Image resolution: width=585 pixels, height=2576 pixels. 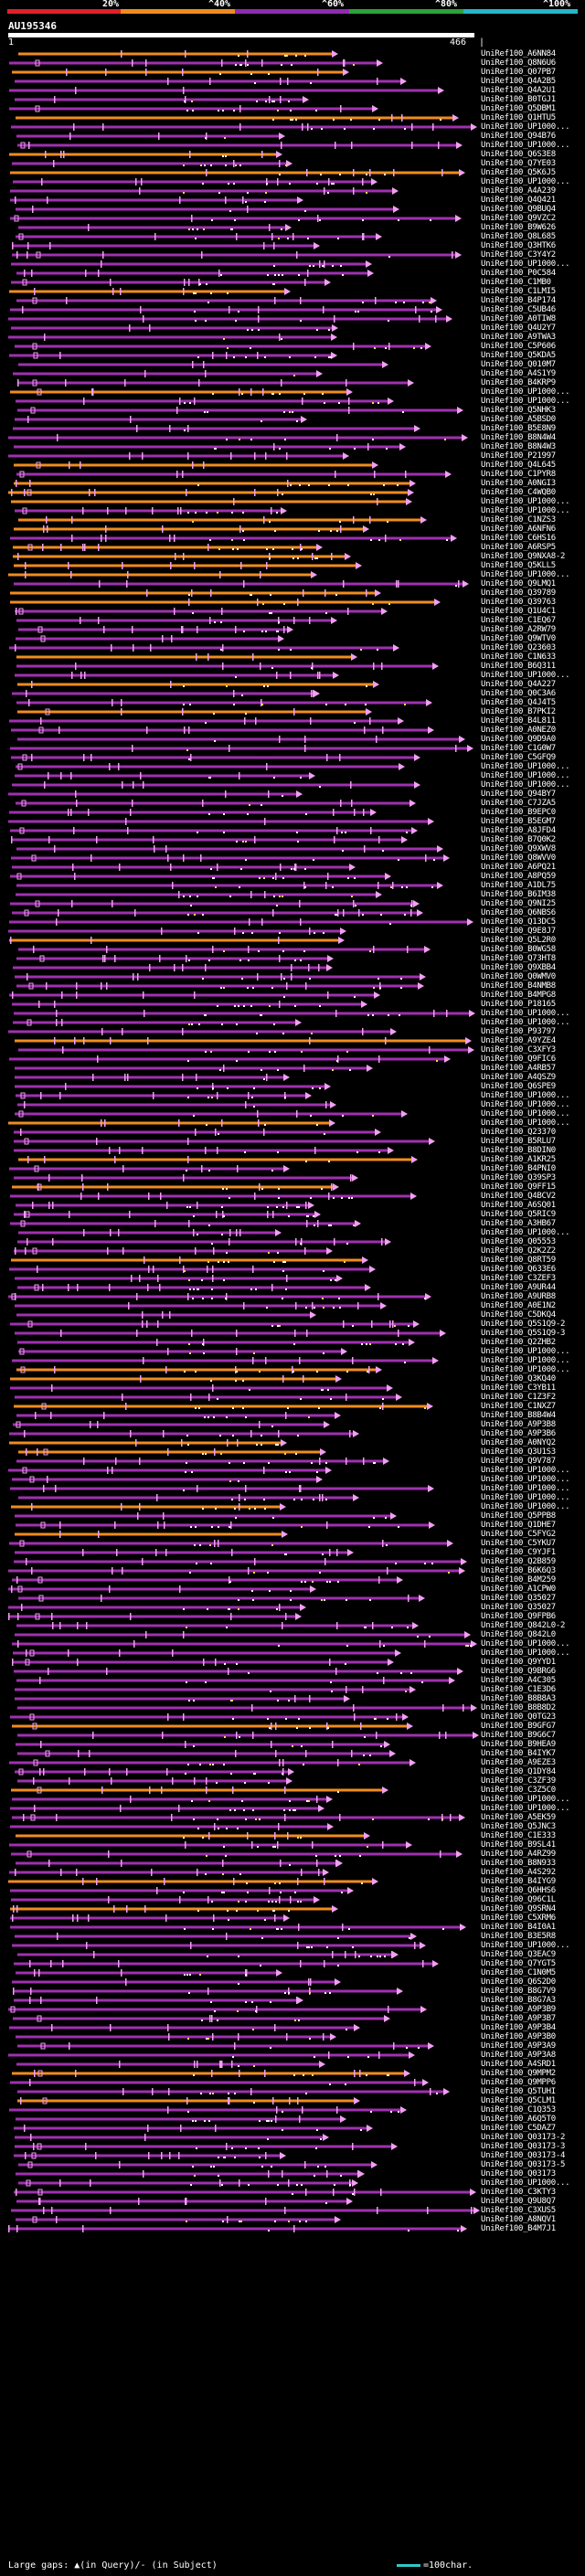 I want to click on hit-label: UniRef100_C1Z3F2, so click(x=518, y=1397).